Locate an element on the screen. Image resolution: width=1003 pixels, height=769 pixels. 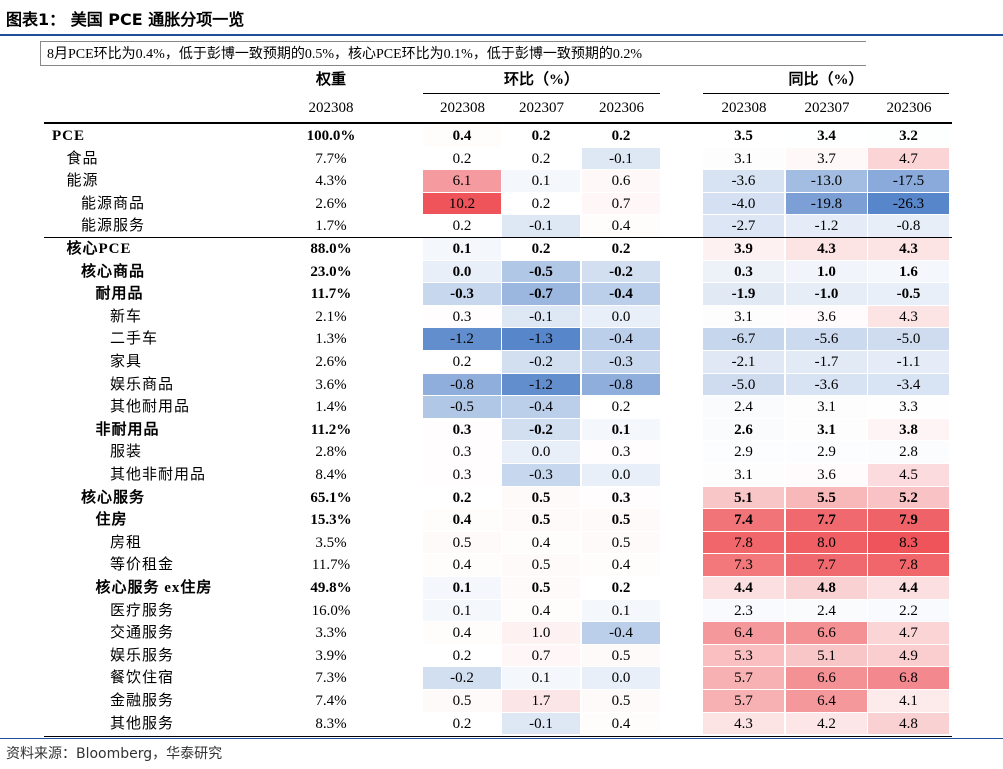
weight-cell: 11.7% is located at coordinates (331, 565).